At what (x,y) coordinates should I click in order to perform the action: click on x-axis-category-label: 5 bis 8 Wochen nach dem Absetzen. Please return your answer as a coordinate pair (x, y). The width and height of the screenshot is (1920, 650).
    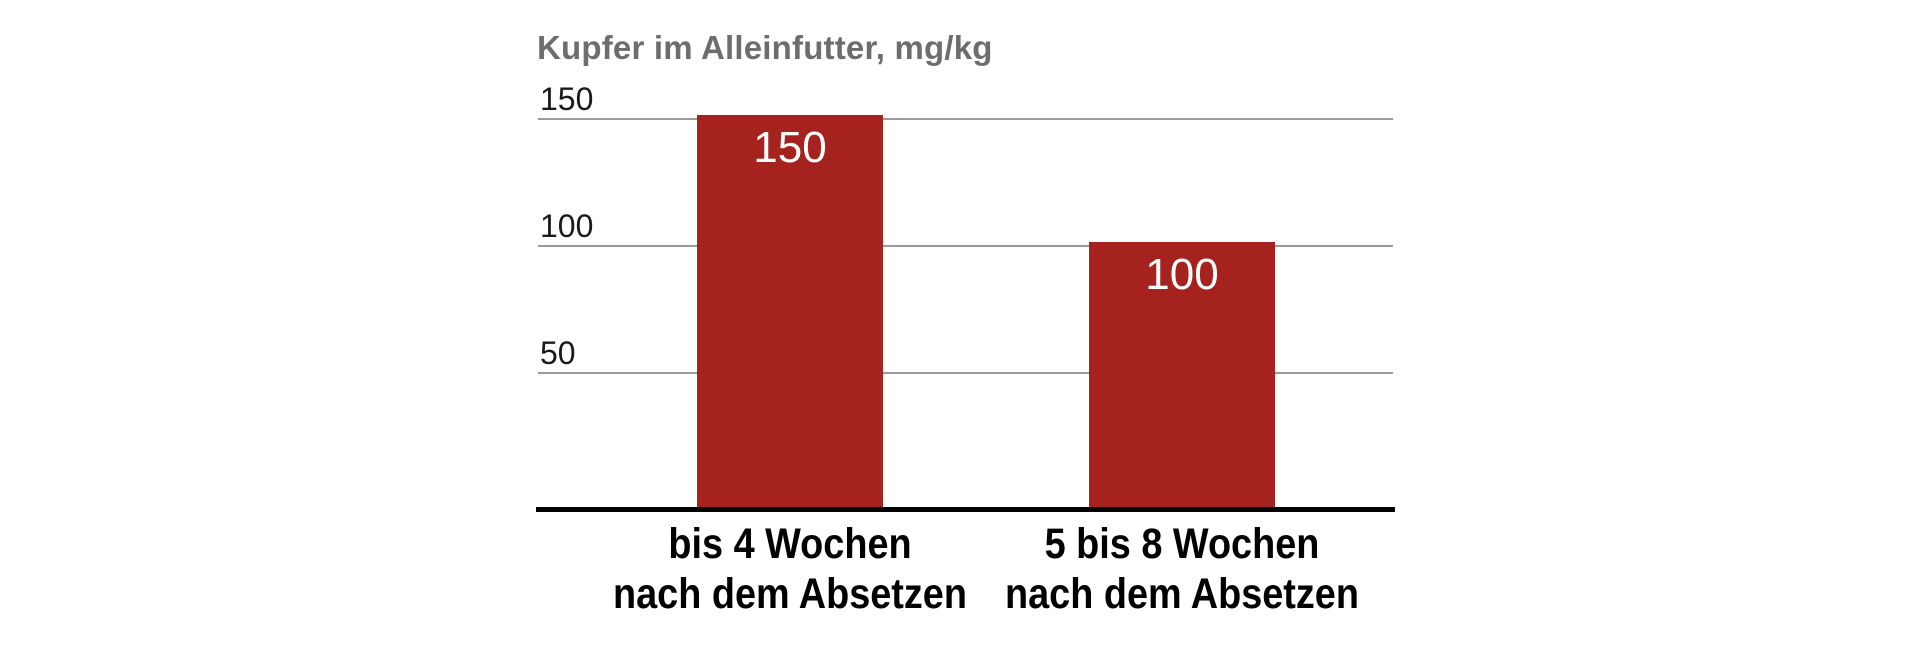
    Looking at the image, I should click on (1182, 569).